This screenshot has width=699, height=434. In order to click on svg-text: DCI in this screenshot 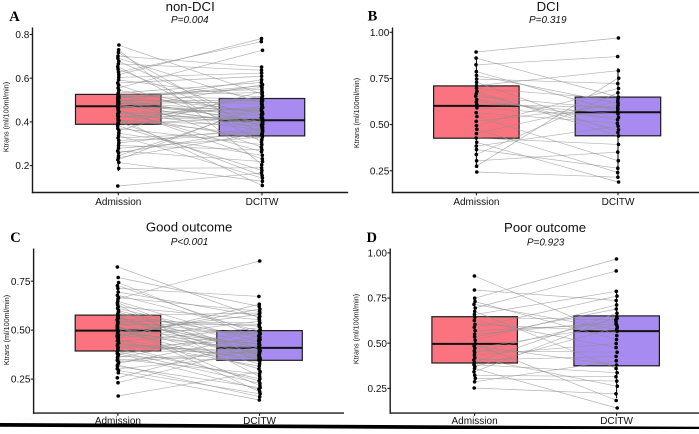, I will do `click(548, 7)`.